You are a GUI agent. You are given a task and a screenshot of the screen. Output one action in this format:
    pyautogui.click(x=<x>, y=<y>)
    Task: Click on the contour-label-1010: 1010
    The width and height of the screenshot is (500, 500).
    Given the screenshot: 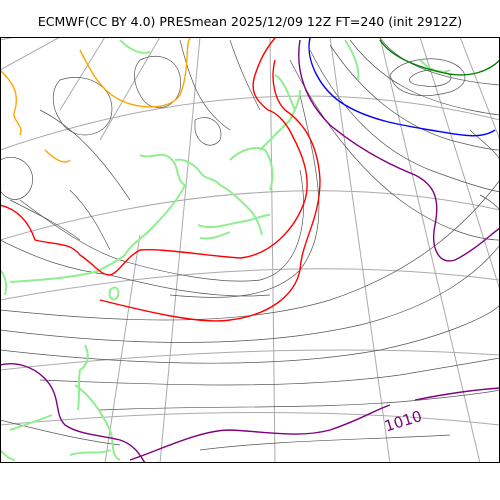 What is the action you would take?
    pyautogui.click(x=403, y=421)
    